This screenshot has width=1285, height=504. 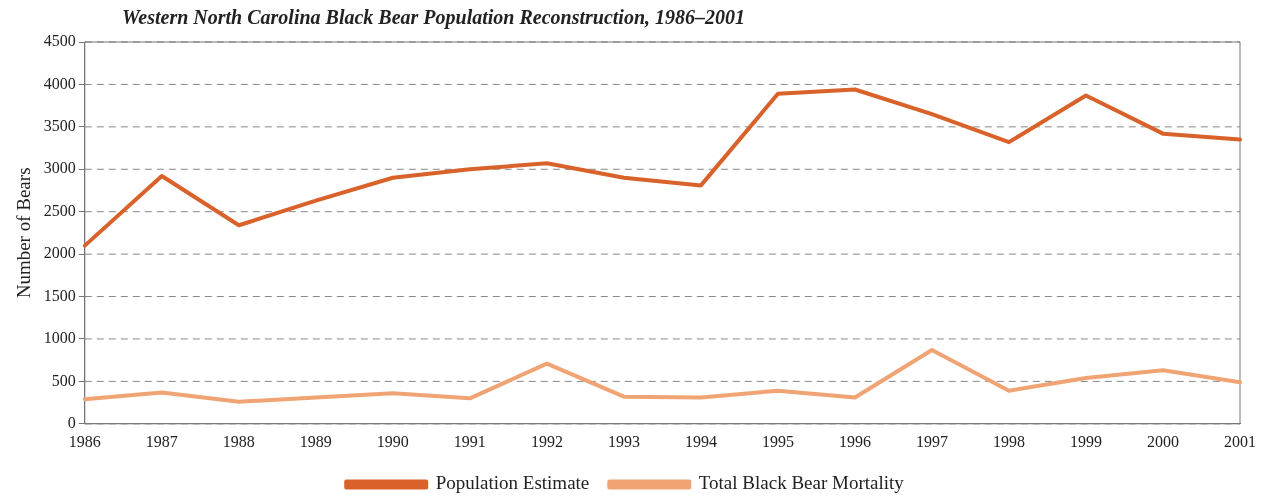 I want to click on y-tick-label: 0, so click(x=71, y=422).